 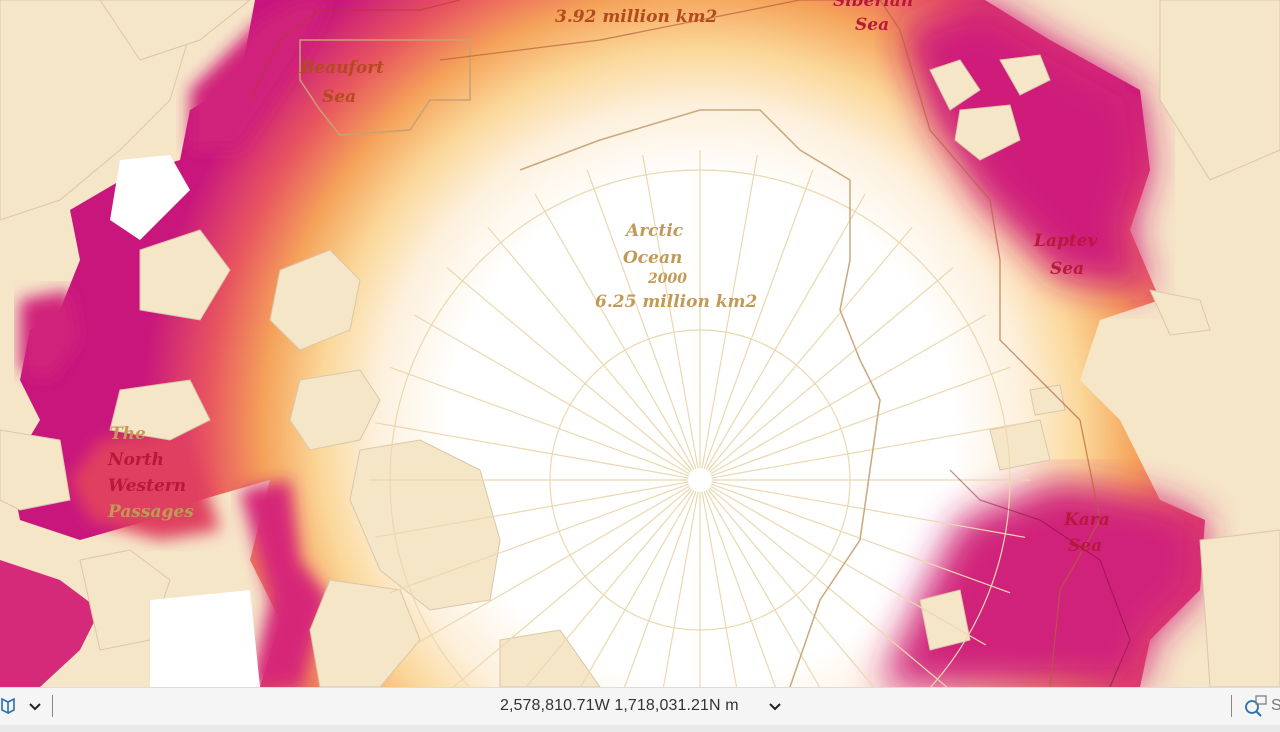 I want to click on status-separator-right, so click(x=1231, y=706).